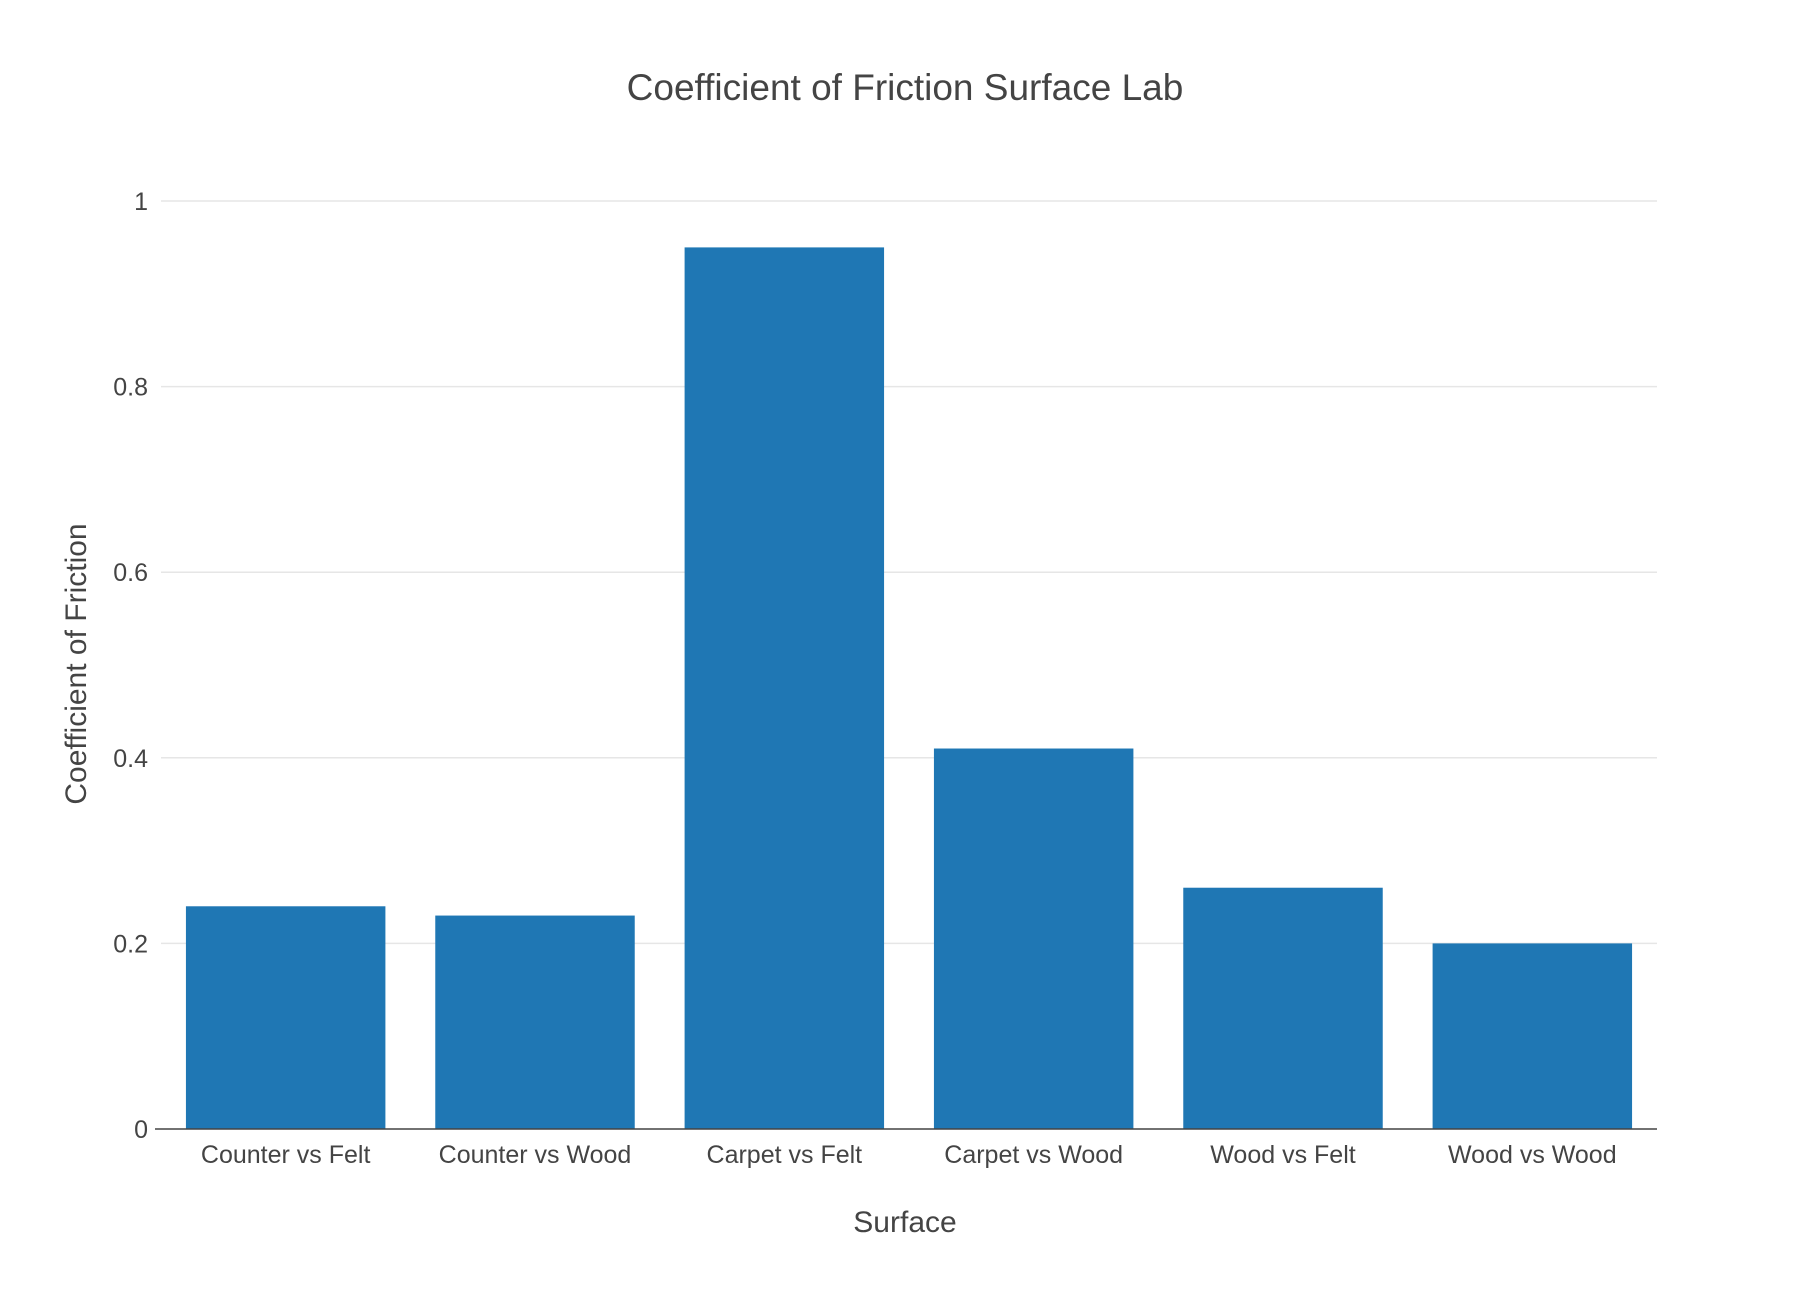  What do you see at coordinates (785, 1155) in the screenshot?
I see `x-tick-label: Carpet vs Felt` at bounding box center [785, 1155].